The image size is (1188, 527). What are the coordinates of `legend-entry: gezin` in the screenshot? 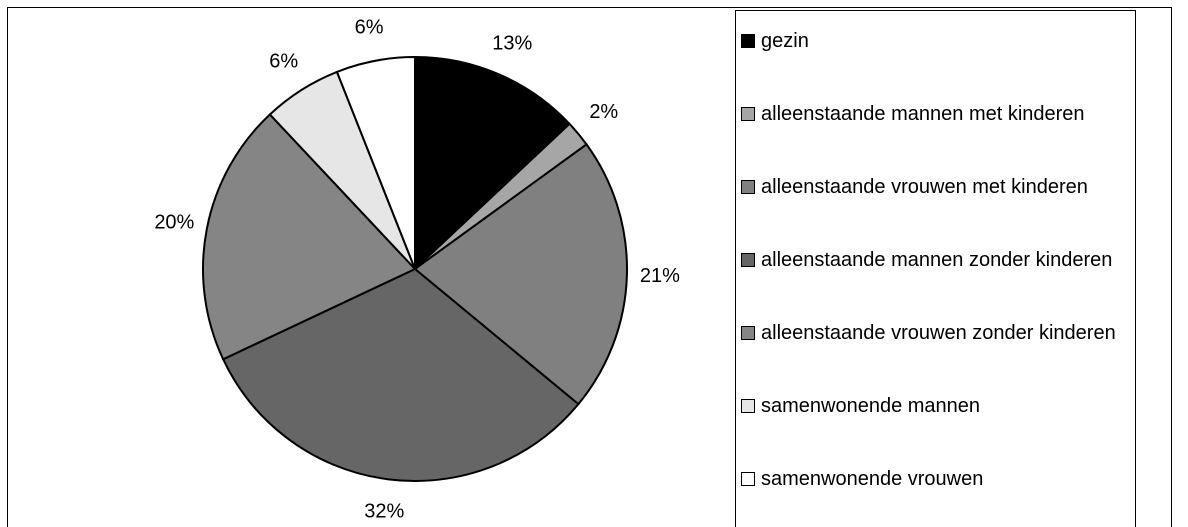 It's located at (937, 41).